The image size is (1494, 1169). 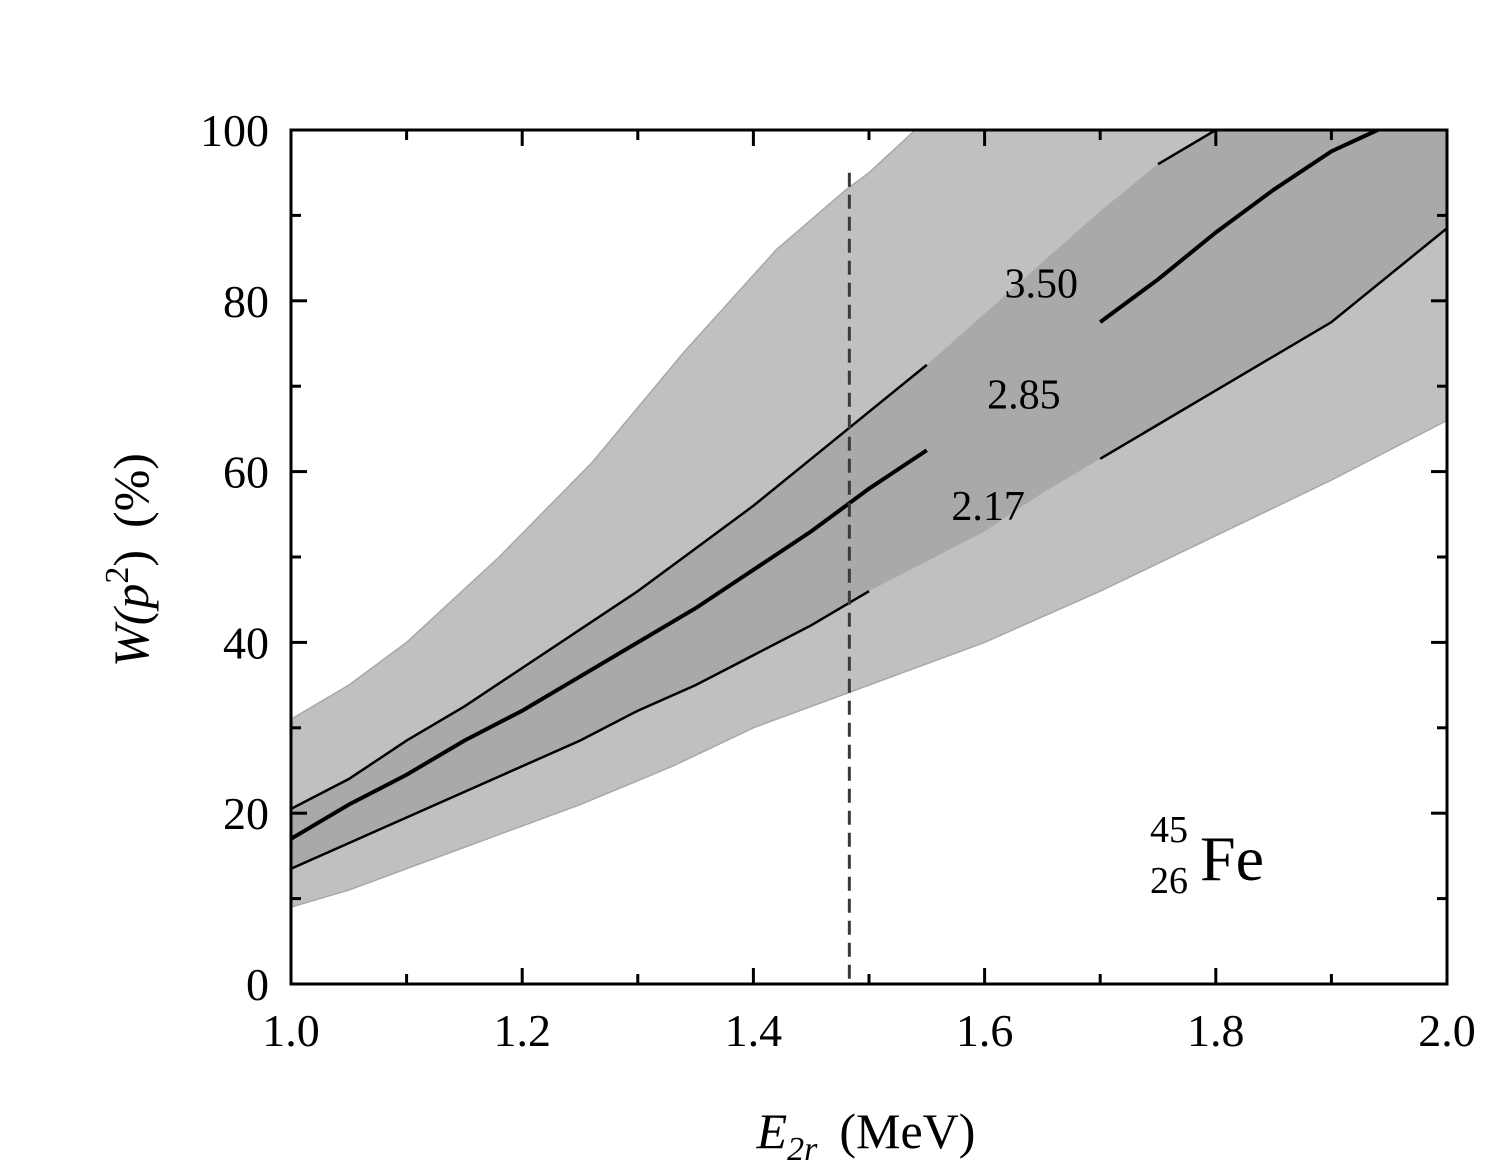 I want to click on series-label-2-85: 2.85, so click(x=1024, y=396).